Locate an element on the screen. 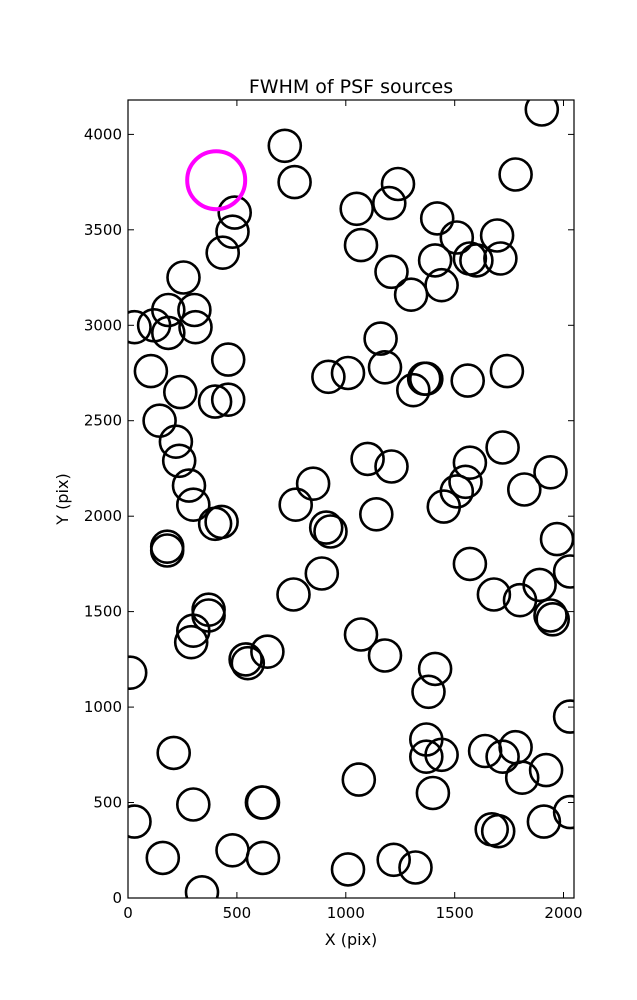 The height and width of the screenshot is (1000, 637). y-axis-label: Y (pix) is located at coordinates (62, 499).